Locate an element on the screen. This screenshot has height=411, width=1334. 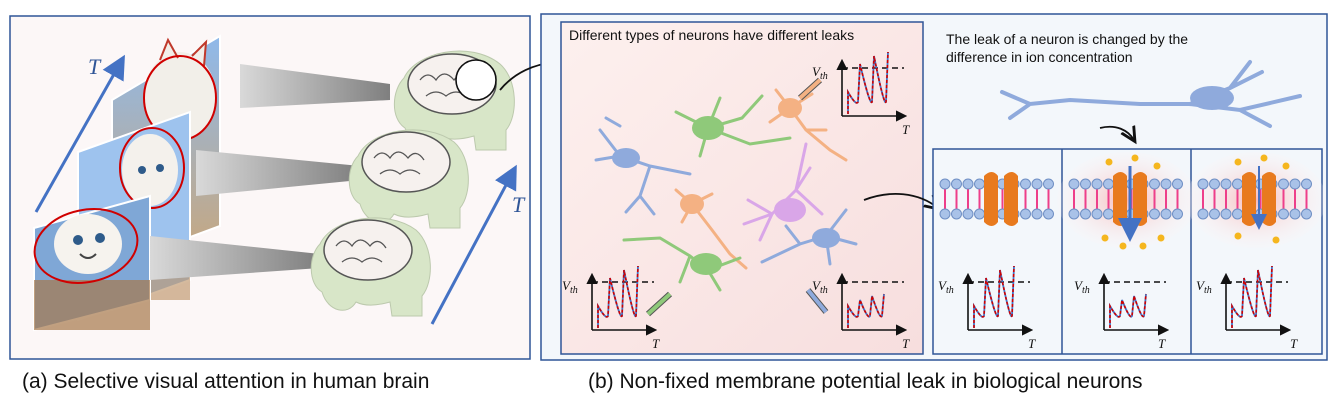
potential-plot-5: Vth T is located at coordinates (1122, 311).